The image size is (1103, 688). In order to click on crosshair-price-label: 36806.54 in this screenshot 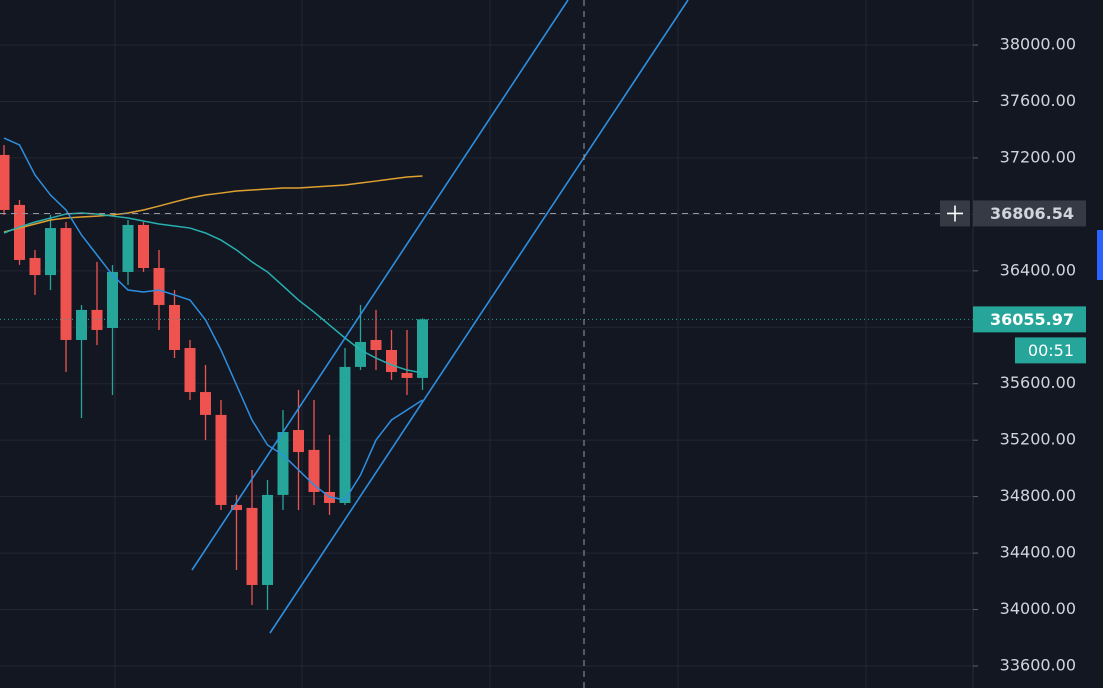, I will do `click(1032, 213)`.